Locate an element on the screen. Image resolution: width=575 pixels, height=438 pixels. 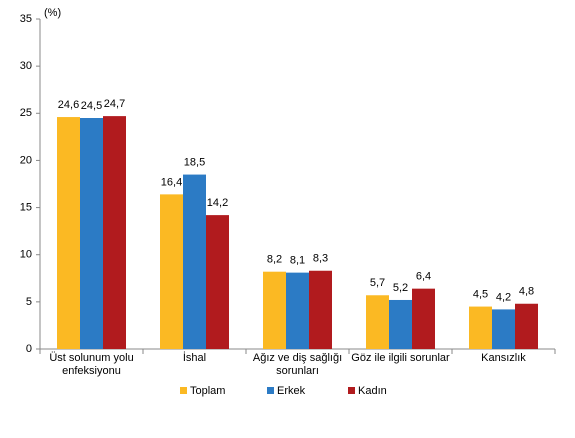
y-tick-label: 15 is located at coordinates (26, 207).